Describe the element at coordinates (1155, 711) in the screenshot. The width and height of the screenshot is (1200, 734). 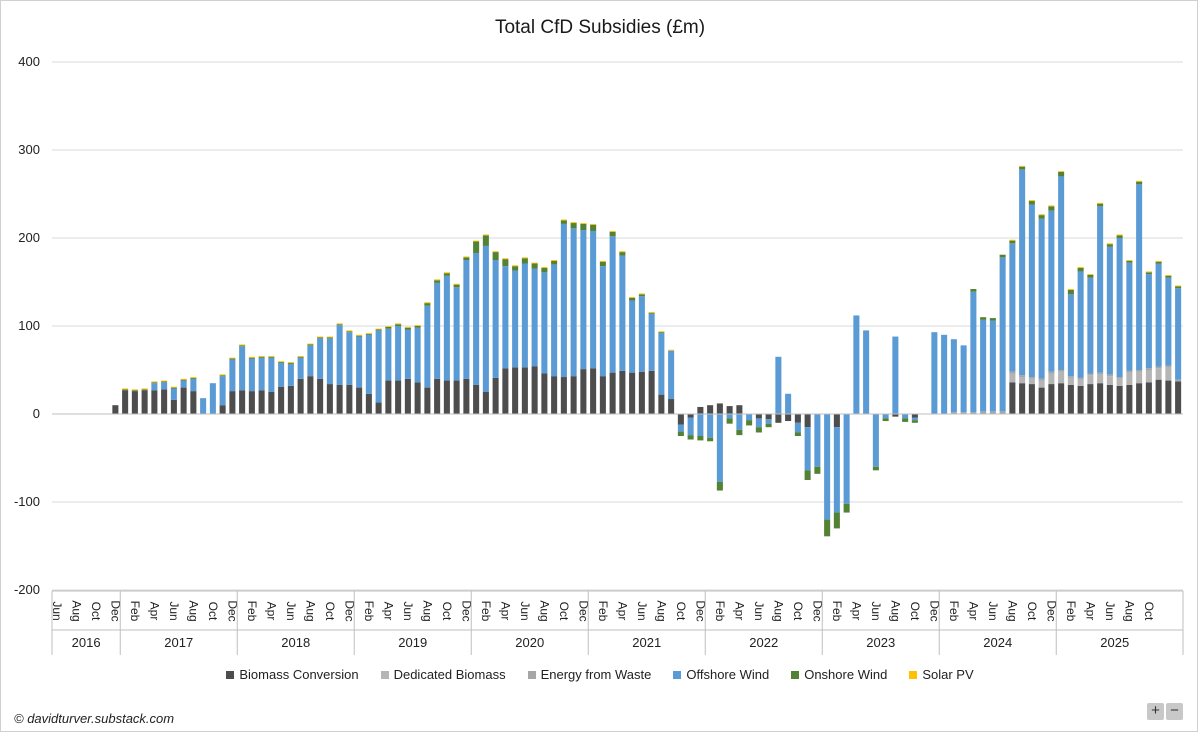
I see `zoom-in-button: +` at that location.